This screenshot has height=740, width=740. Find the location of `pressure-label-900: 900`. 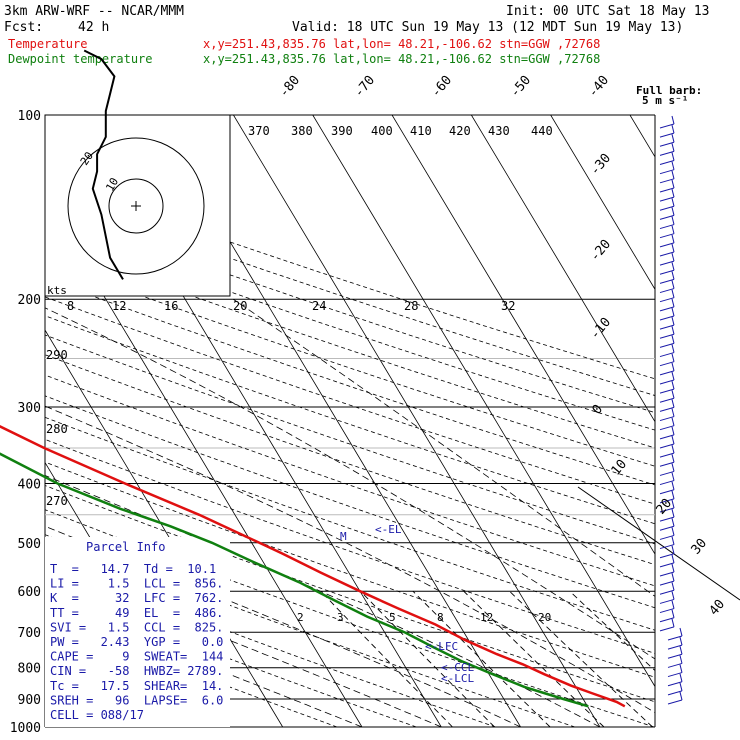

pressure-label-900: 900 is located at coordinates (29, 700).